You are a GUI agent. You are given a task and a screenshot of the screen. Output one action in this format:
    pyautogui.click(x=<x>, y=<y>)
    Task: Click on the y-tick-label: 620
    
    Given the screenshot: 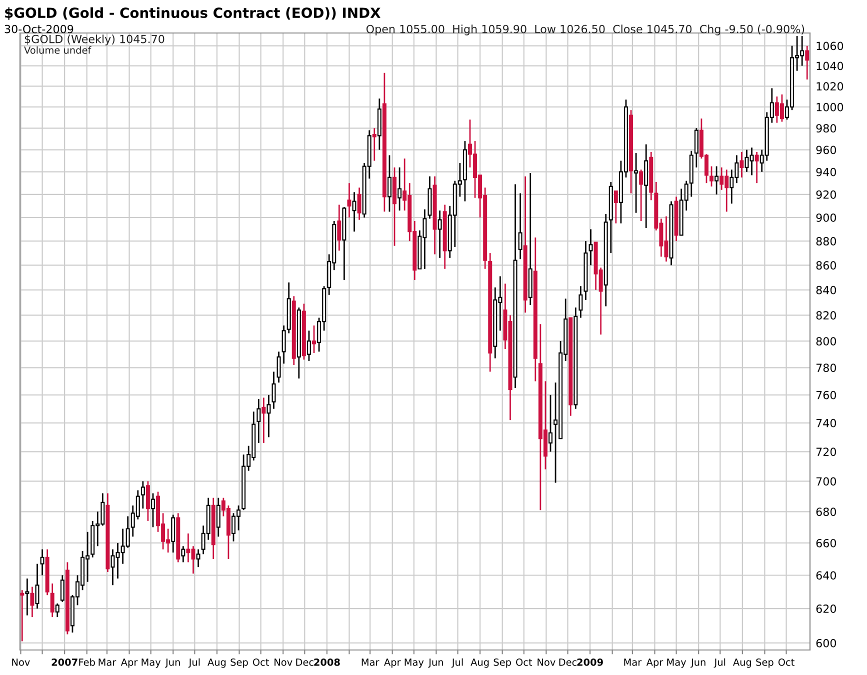 What is the action you would take?
    pyautogui.click(x=826, y=608)
    